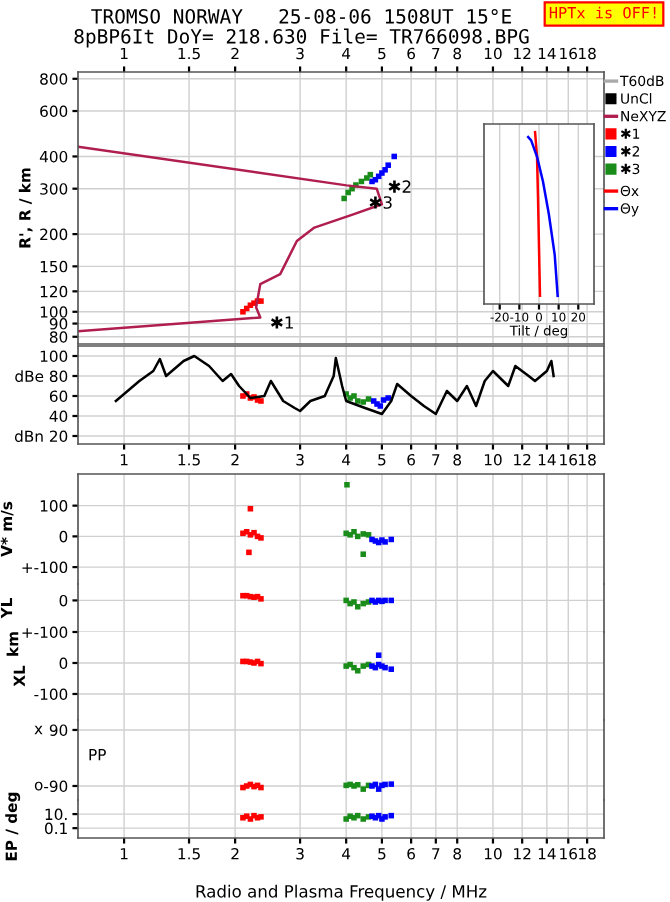 Image resolution: width=670 pixels, height=902 pixels. What do you see at coordinates (301, 16) in the screenshot?
I see `chart-title: TROMSO NORWAY 25-08-06 1508UT 15°E` at bounding box center [301, 16].